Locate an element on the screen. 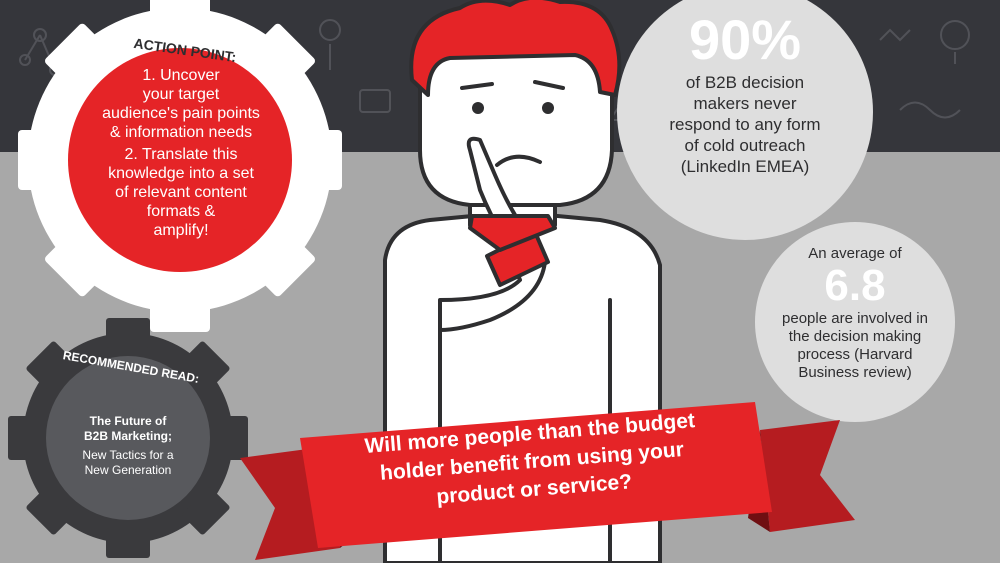 This screenshot has width=1000, height=563. stat2-line: people are involved in is located at coordinates (855, 318).